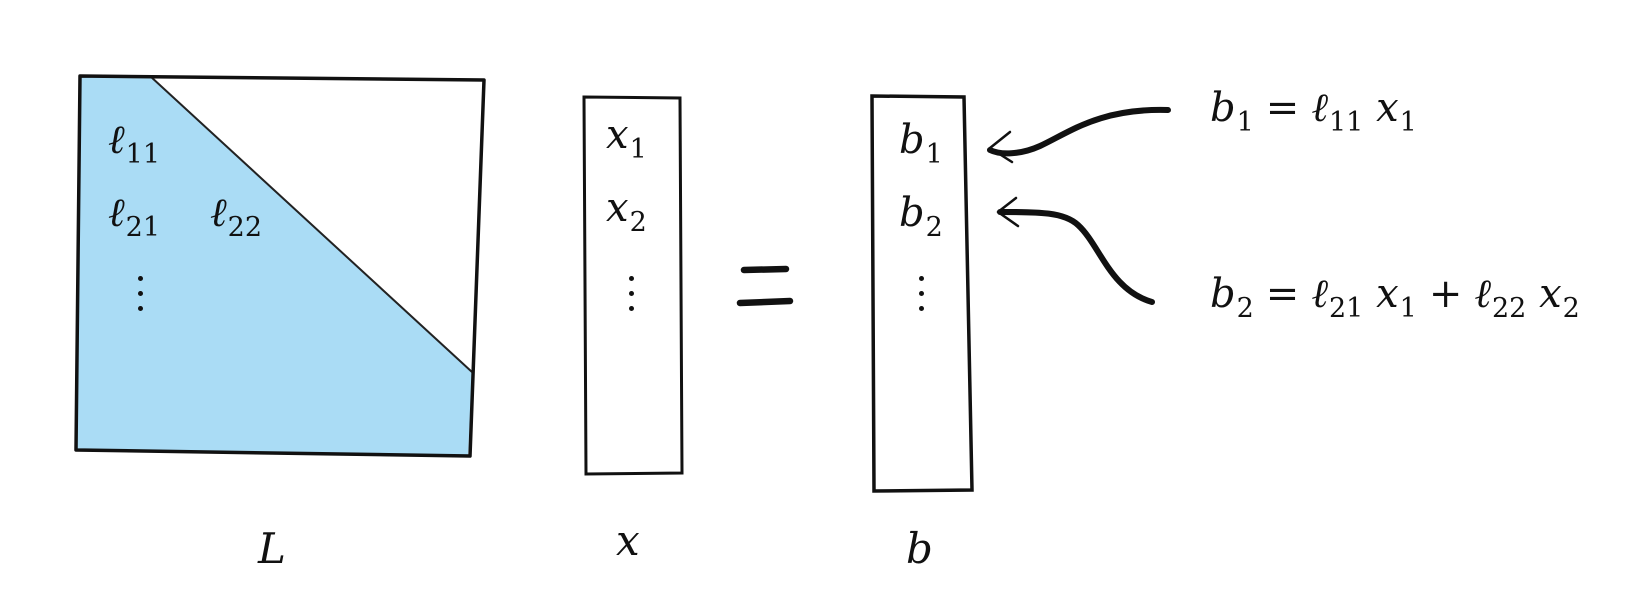 This screenshot has height=604, width=1640. What do you see at coordinates (134, 143) in the screenshot?
I see `matrix-l-entry-l11: ℓ11` at bounding box center [134, 143].